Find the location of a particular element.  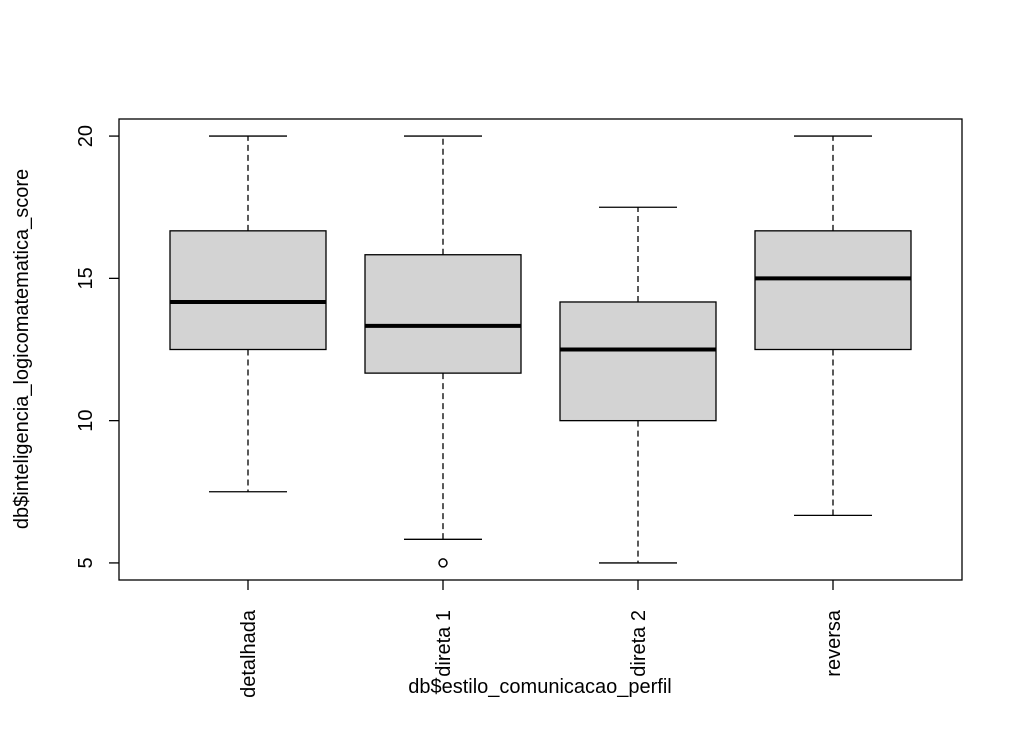

x-tick-label: reversa is located at coordinates (834, 643).